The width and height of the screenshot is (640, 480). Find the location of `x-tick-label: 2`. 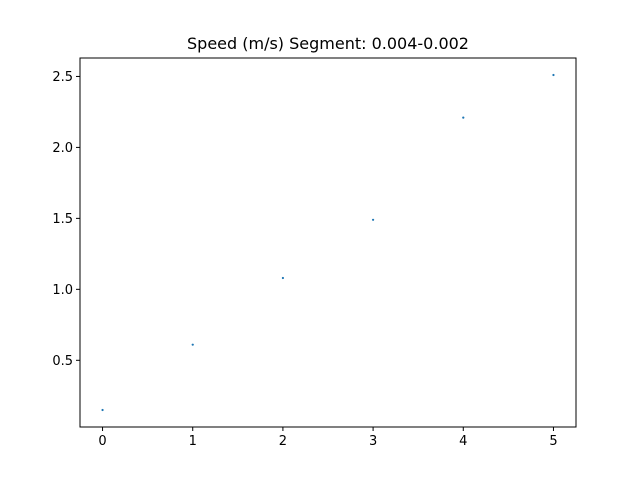

x-tick-label: 2 is located at coordinates (283, 441).